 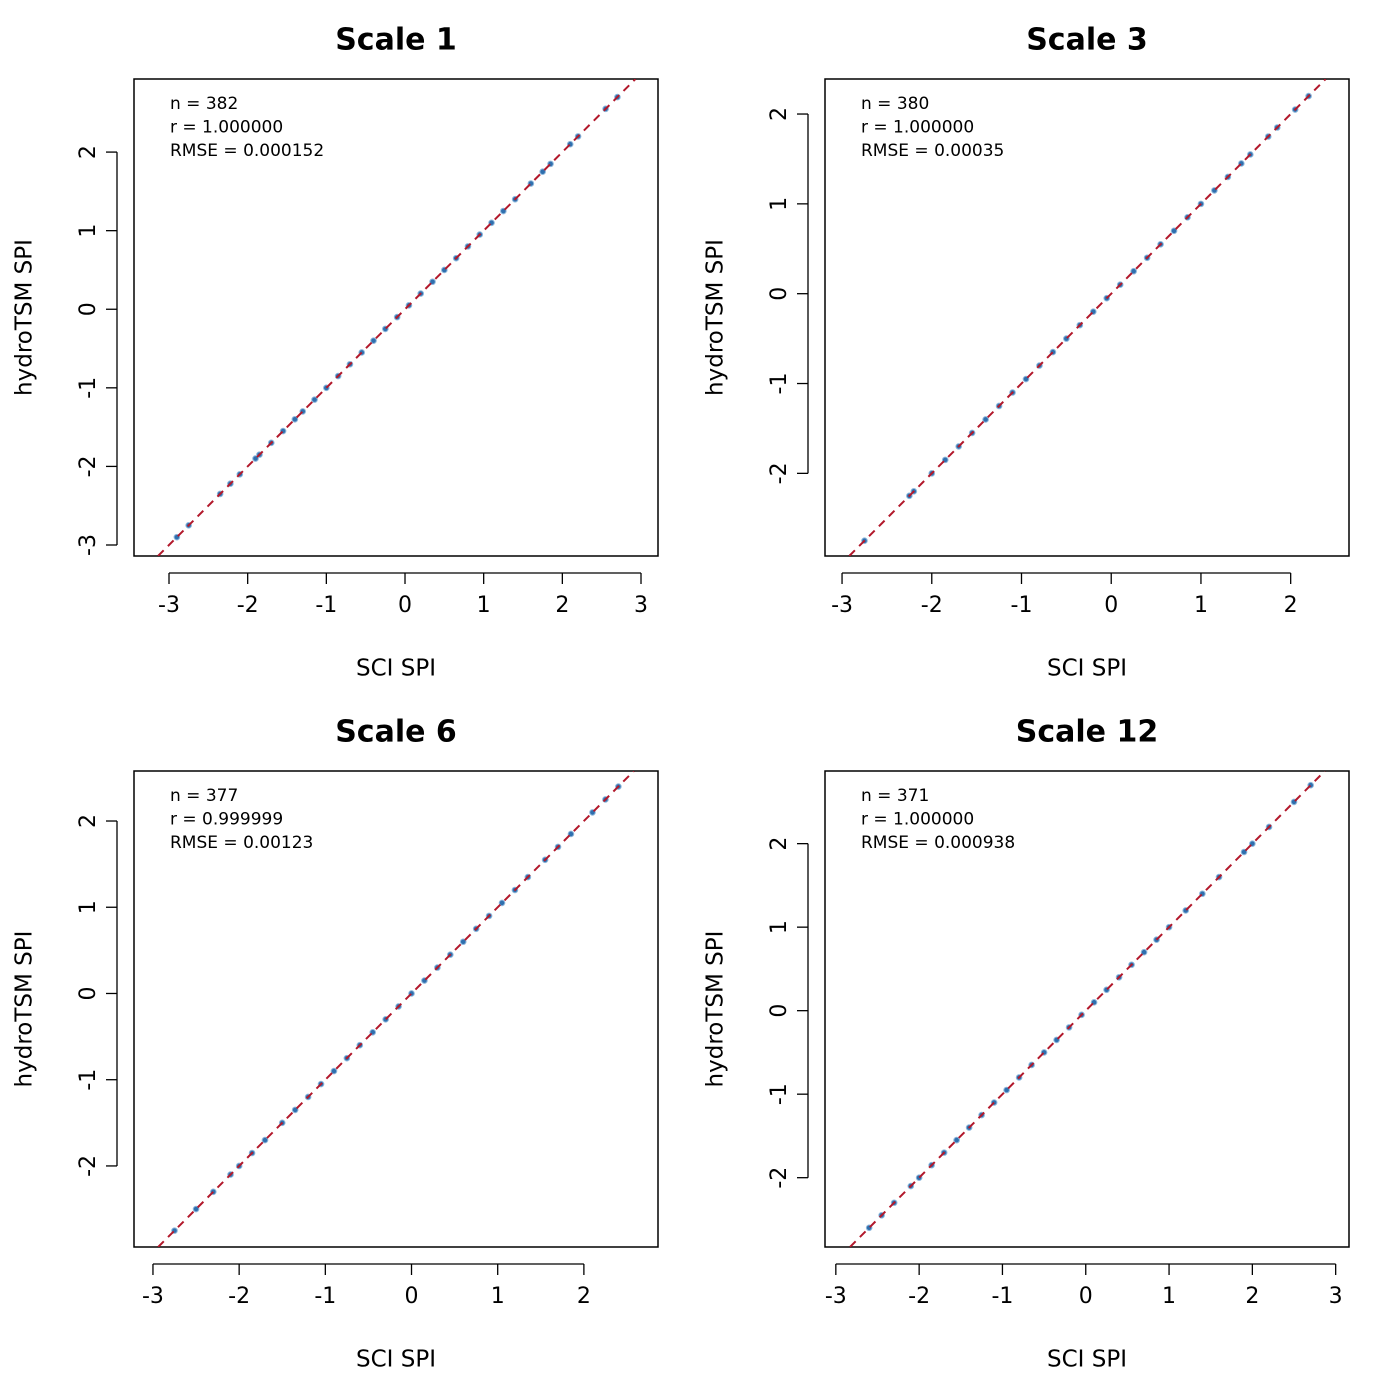 I want to click on panel-title: Scale 12, so click(x=1087, y=732).